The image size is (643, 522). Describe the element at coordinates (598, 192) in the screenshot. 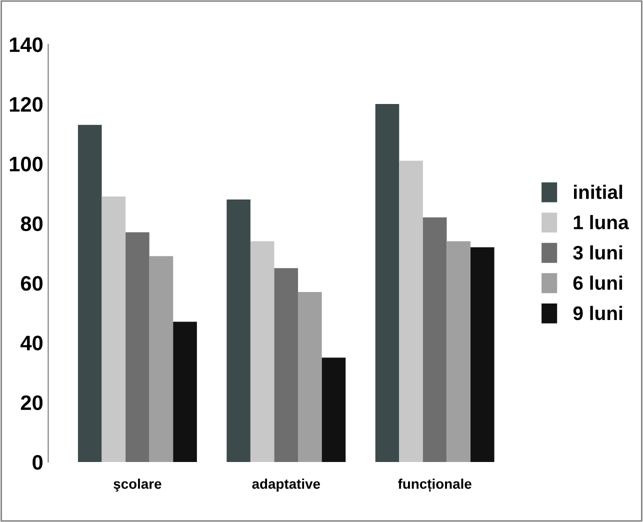

I see `legend-label: initial` at that location.